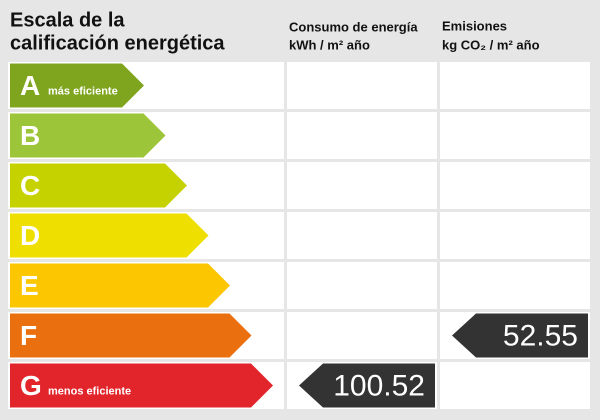 The image size is (600, 420). Describe the element at coordinates (30, 235) in the screenshot. I see `rating-letter: D` at that location.